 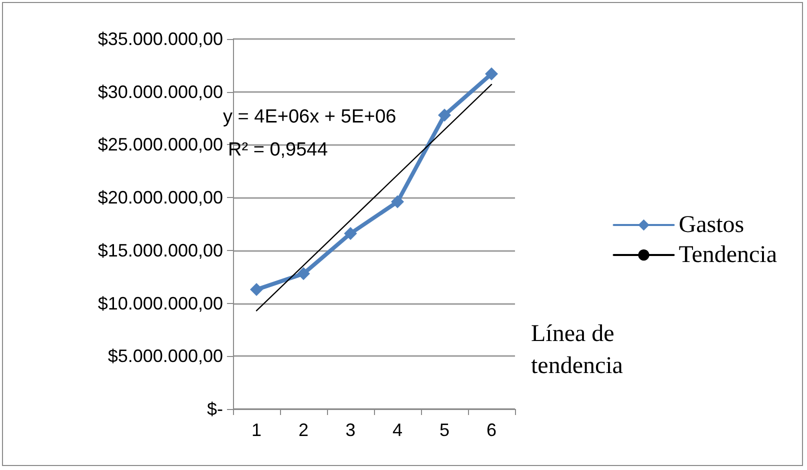 I want to click on y-tick-label: $10.000.000,00, so click(x=160, y=303).